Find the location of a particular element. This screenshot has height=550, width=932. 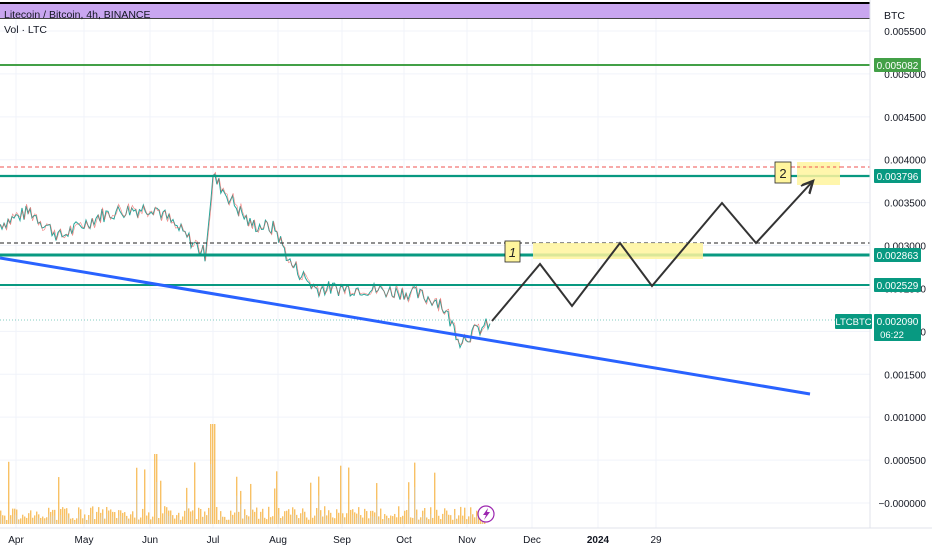

level-tag-label: 0.003796 is located at coordinates (898, 177).